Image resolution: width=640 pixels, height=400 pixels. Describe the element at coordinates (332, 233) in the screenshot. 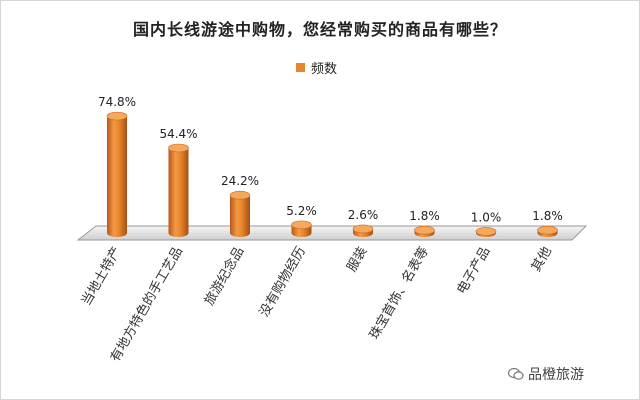

I see `chart-floor` at that location.